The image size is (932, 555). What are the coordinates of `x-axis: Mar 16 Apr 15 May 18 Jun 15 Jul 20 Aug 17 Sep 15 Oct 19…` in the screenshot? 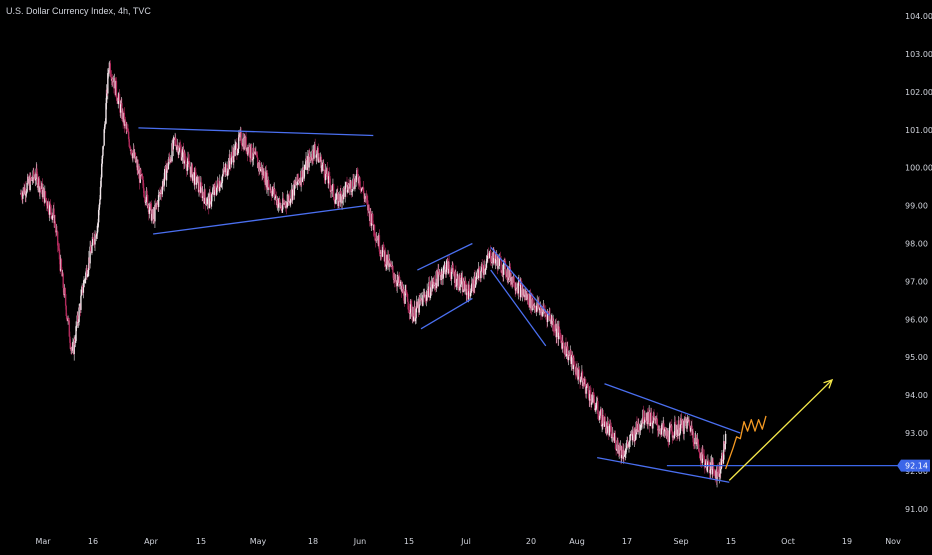 It's located at (468, 541).